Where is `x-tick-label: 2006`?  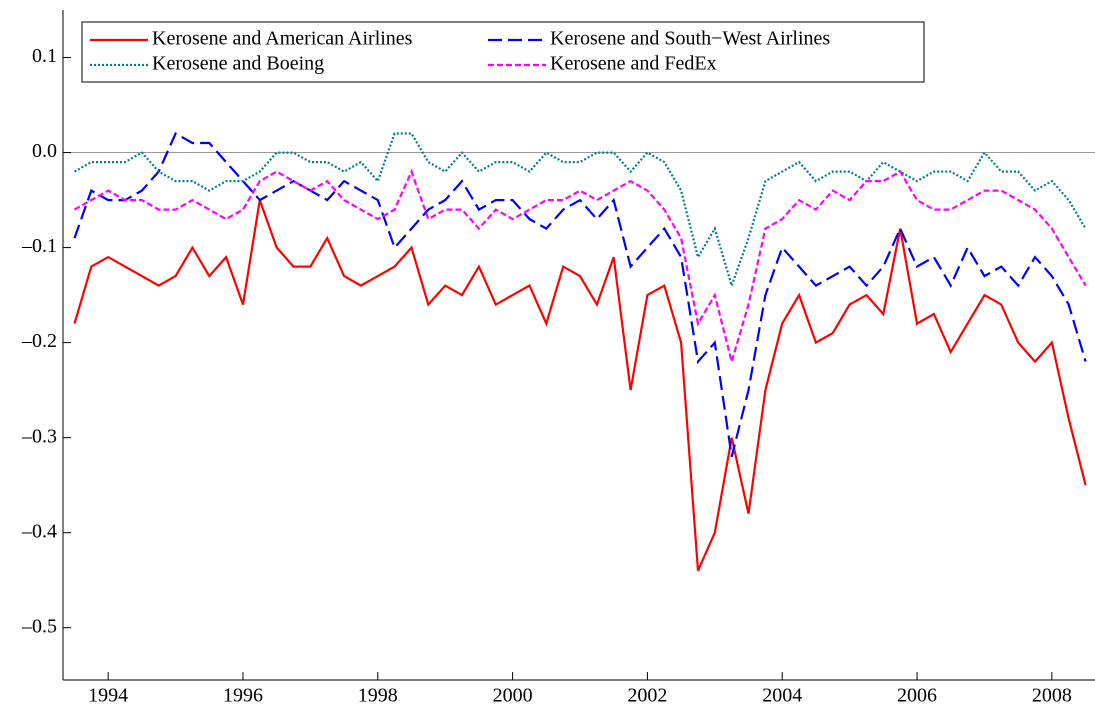 x-tick-label: 2006 is located at coordinates (917, 696).